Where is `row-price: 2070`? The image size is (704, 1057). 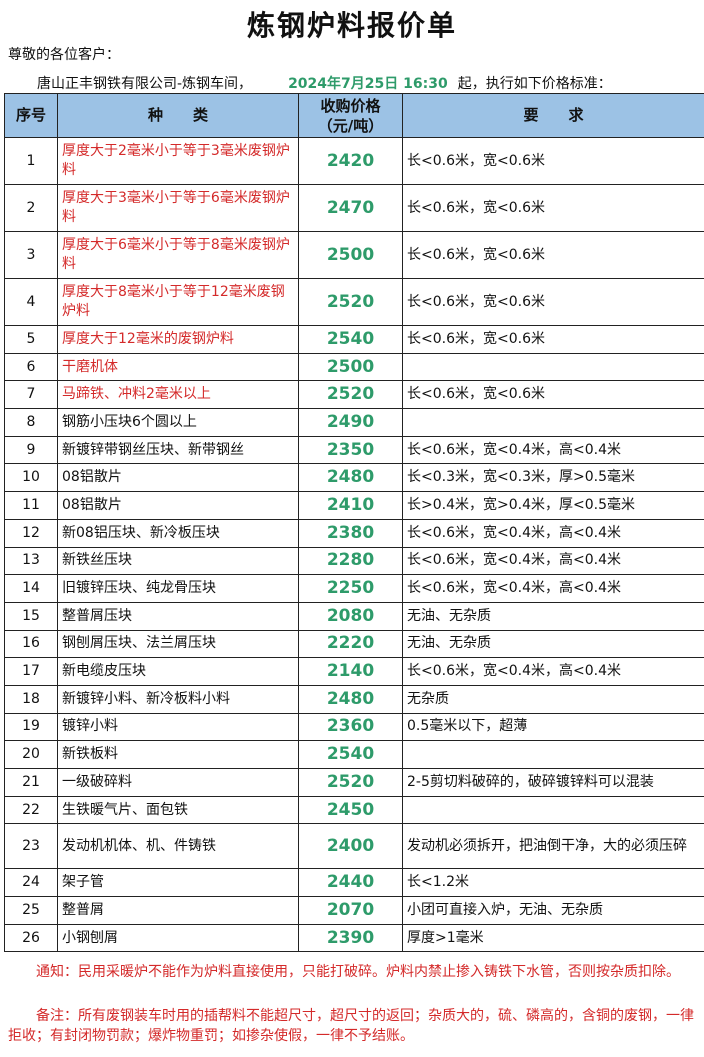
row-price: 2070 is located at coordinates (350, 910).